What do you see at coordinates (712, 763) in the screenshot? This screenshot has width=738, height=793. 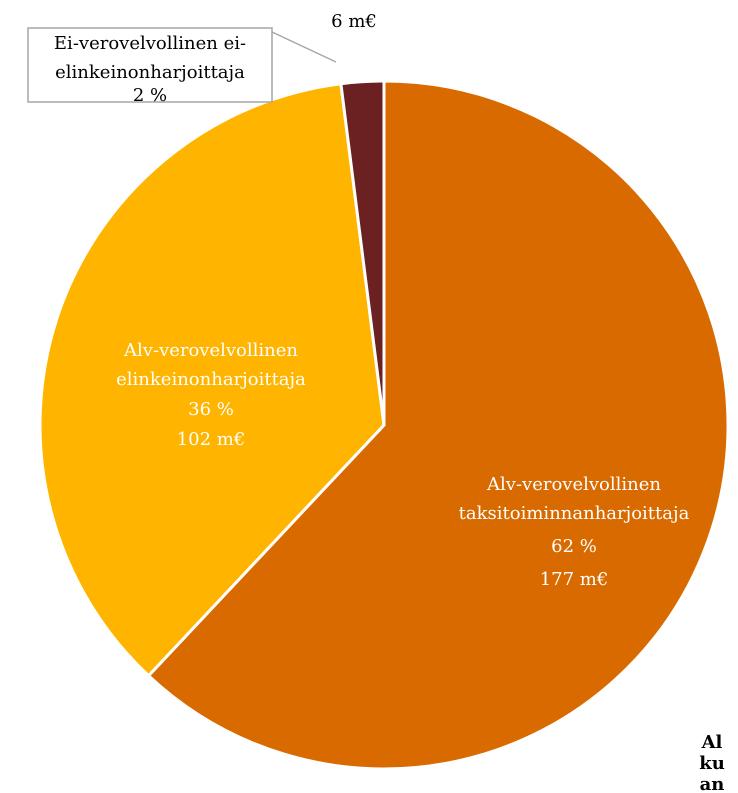 I see `annotation: ku` at bounding box center [712, 763].